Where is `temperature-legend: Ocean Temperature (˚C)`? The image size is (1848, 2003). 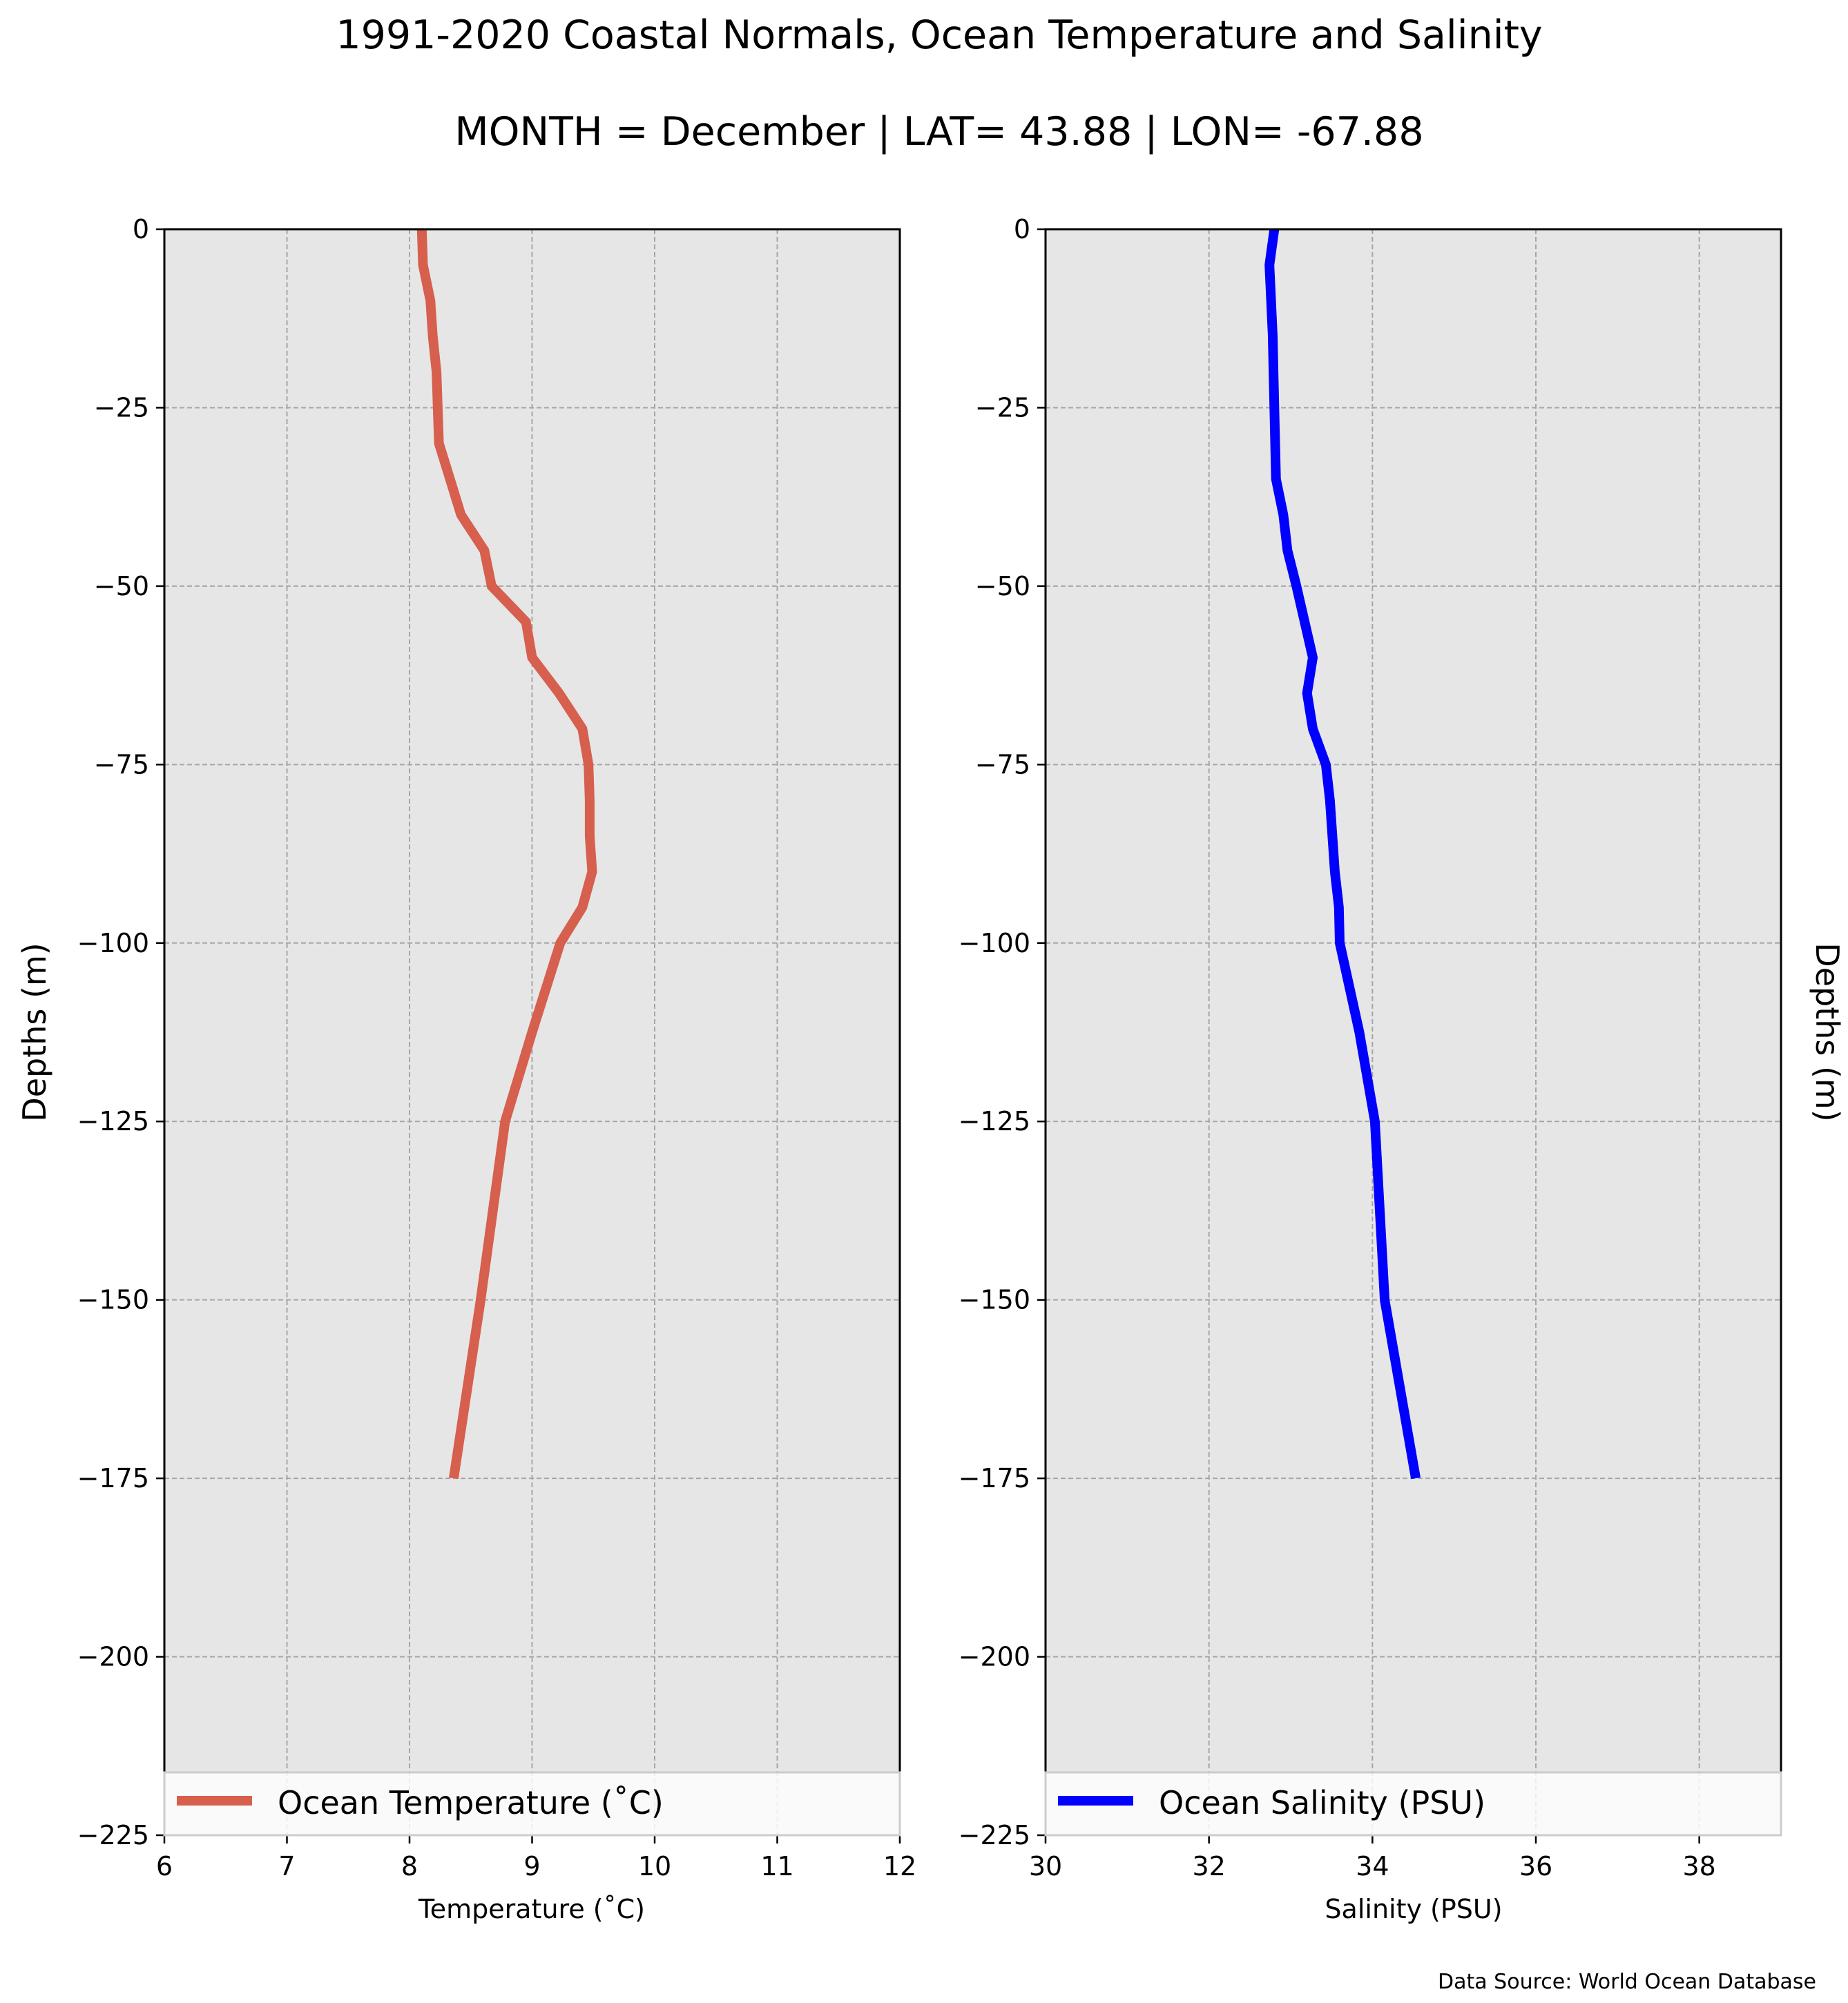
temperature-legend: Ocean Temperature (˚C) is located at coordinates (532, 1804).